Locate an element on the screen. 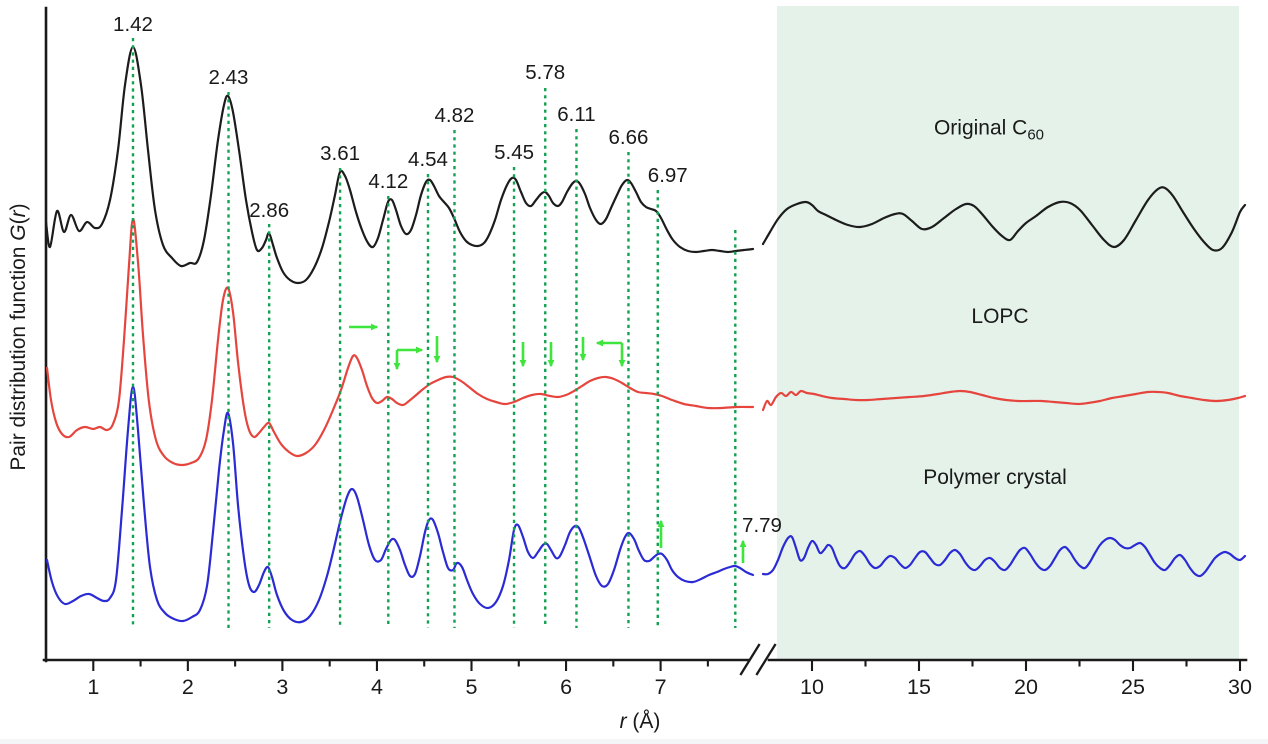 The width and height of the screenshot is (1268, 744). peak-label-6.11: 6.11 is located at coordinates (576, 114).